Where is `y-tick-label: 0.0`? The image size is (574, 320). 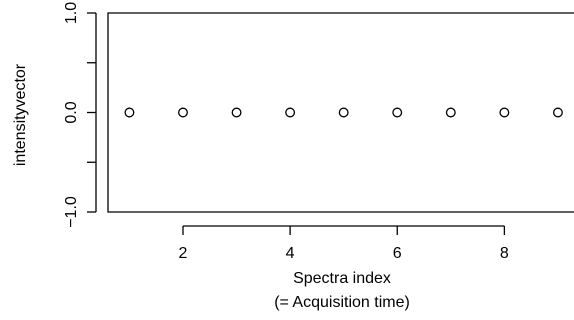 y-tick-label: 0.0 is located at coordinates (71, 112).